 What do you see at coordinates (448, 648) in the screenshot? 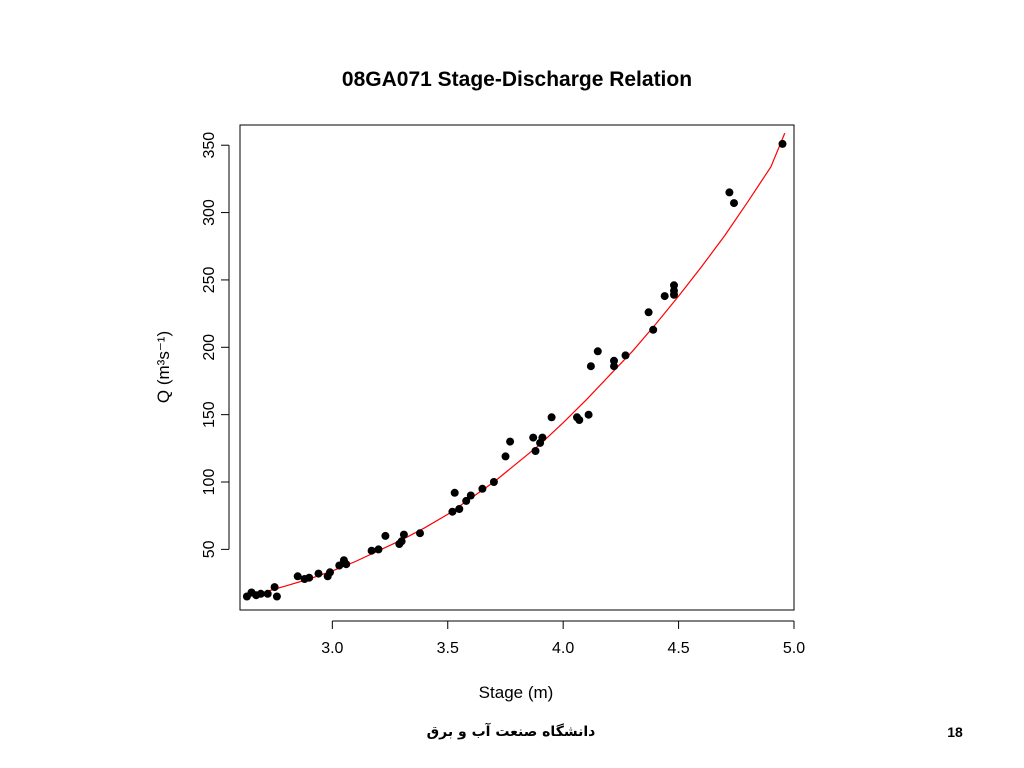
I see `x-tick-label: 3.5` at bounding box center [448, 648].